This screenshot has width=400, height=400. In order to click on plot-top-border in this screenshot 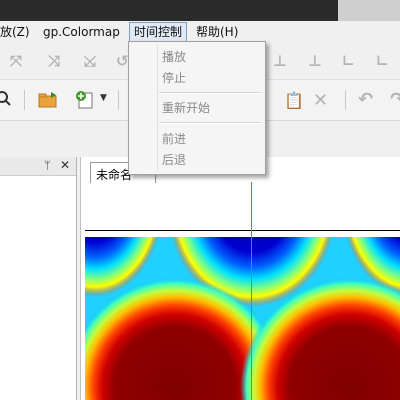, I will do `click(242, 230)`.